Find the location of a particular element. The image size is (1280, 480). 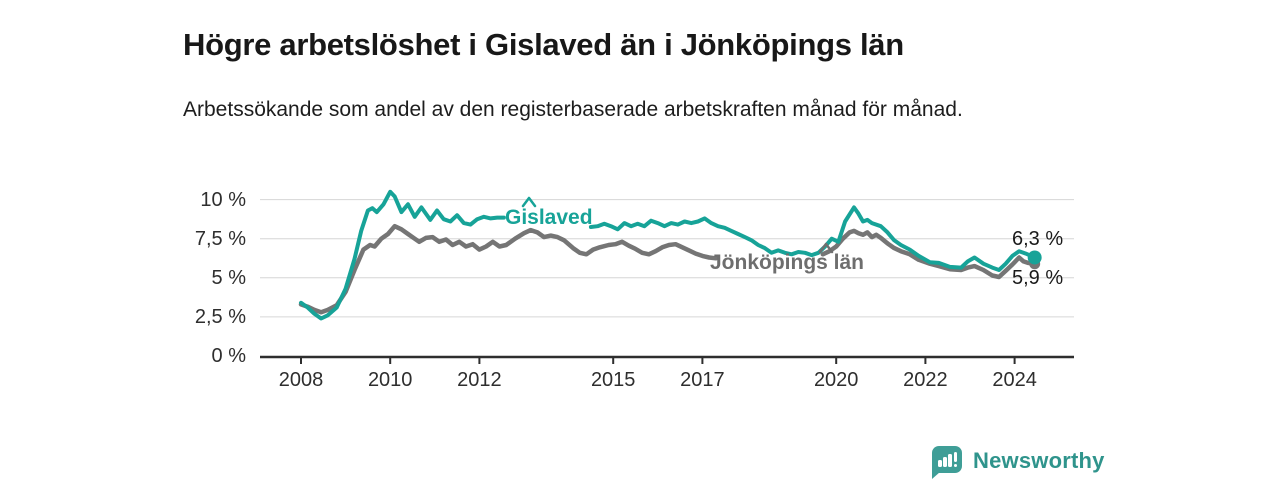

x-tick-label: 2015 is located at coordinates (613, 380).